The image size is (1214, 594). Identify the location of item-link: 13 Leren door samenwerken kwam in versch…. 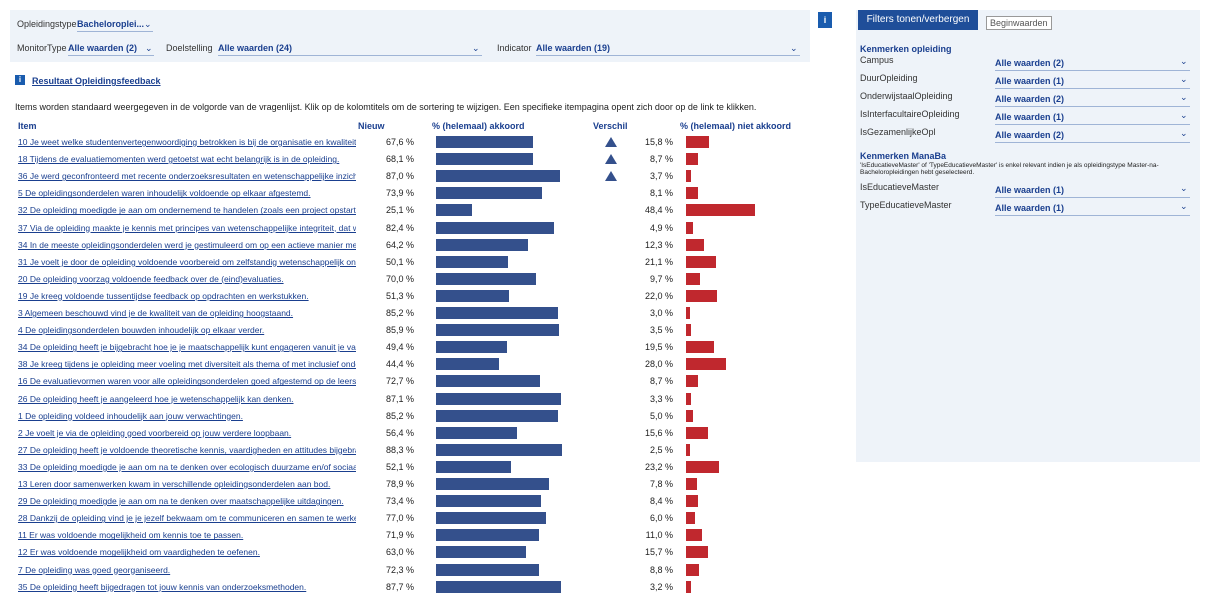
(174, 484).